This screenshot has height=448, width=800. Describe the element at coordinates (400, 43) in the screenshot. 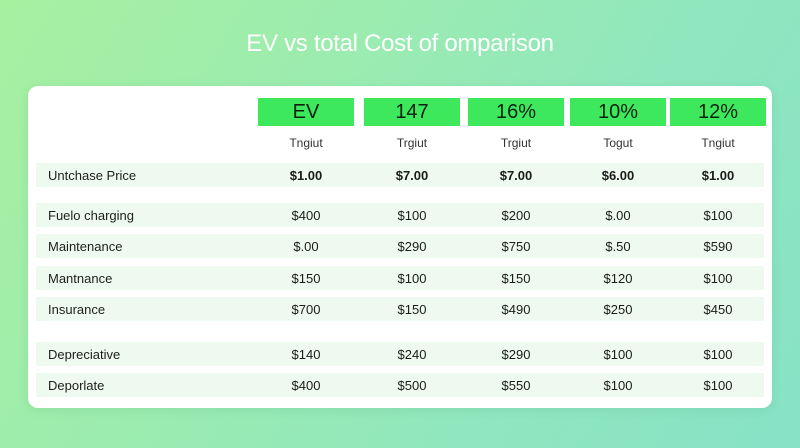

I see `page-title: EV vs total Cost of omparison` at that location.